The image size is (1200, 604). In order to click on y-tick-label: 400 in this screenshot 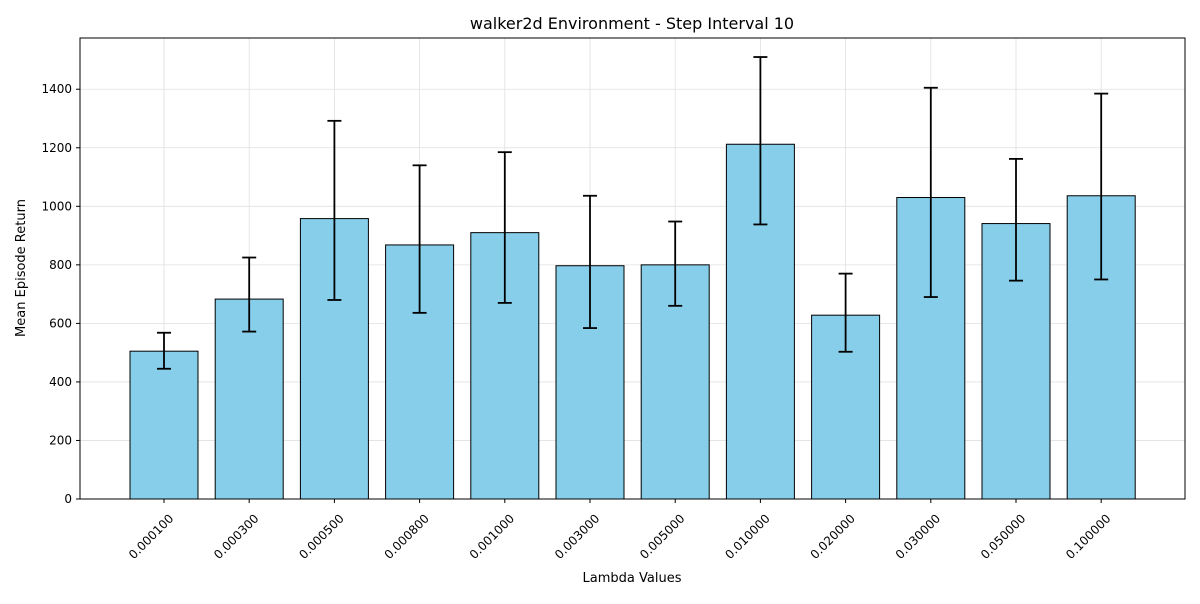, I will do `click(60, 382)`.